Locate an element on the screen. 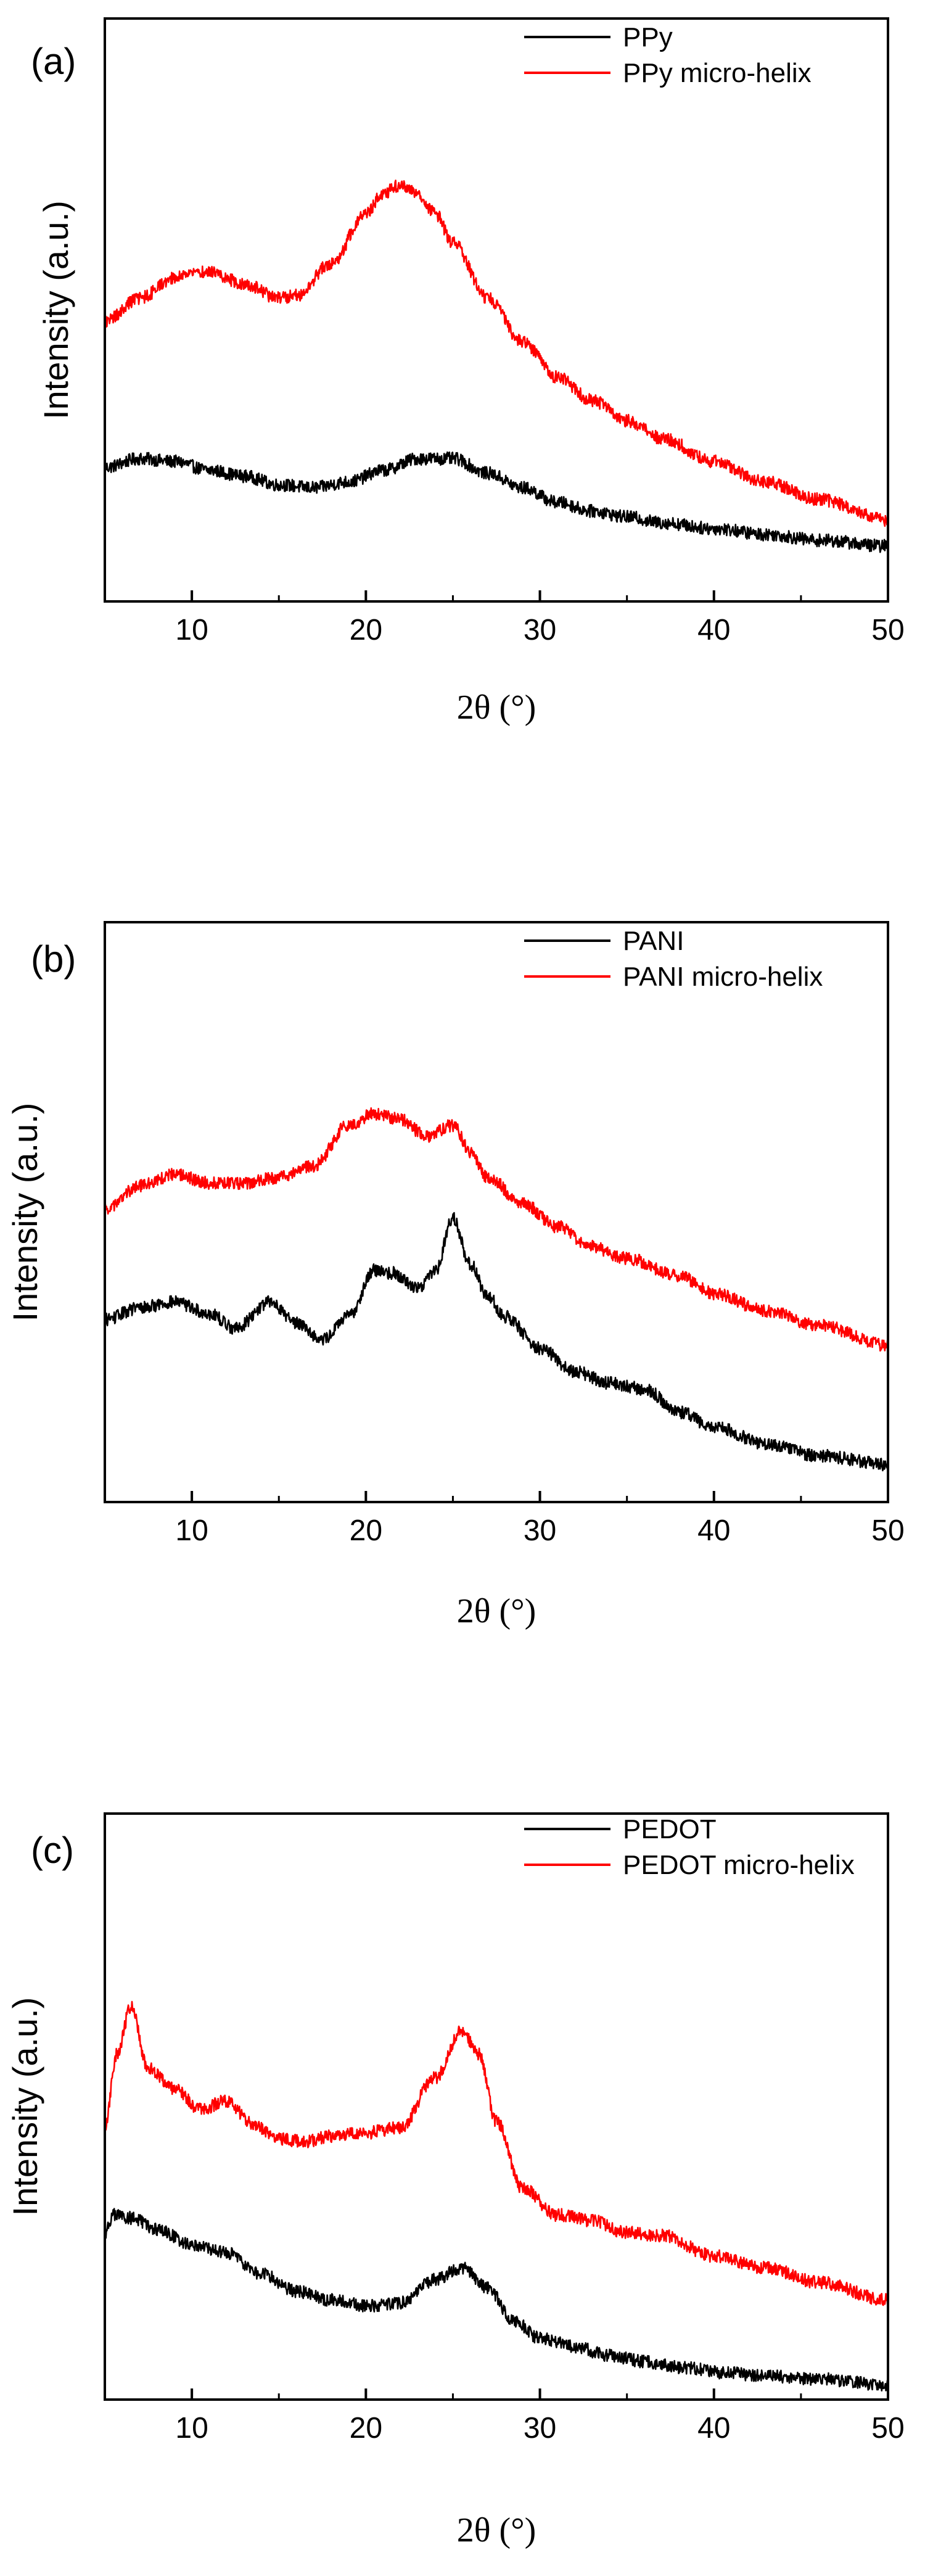 The height and width of the screenshot is (2576, 933). legend-label: PANI is located at coordinates (653, 941).